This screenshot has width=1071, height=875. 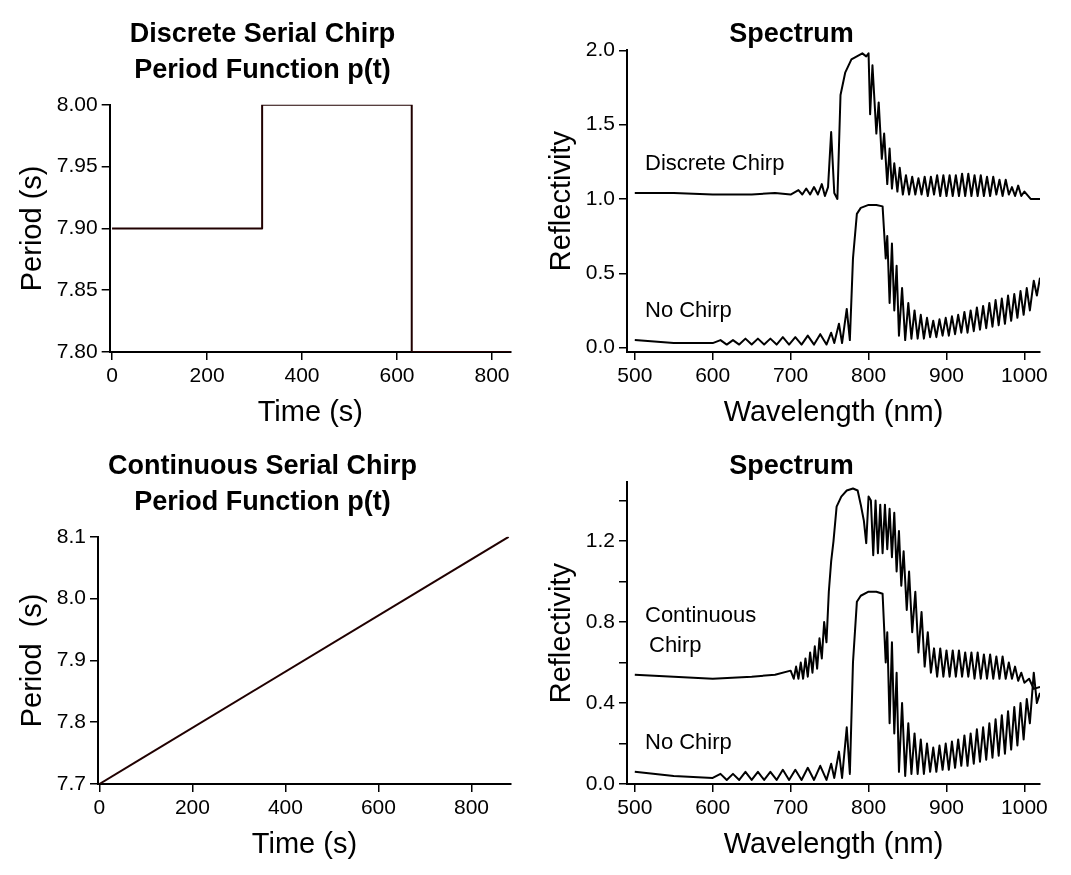 I want to click on y-tick-label: 7.7, so click(x=71, y=782).